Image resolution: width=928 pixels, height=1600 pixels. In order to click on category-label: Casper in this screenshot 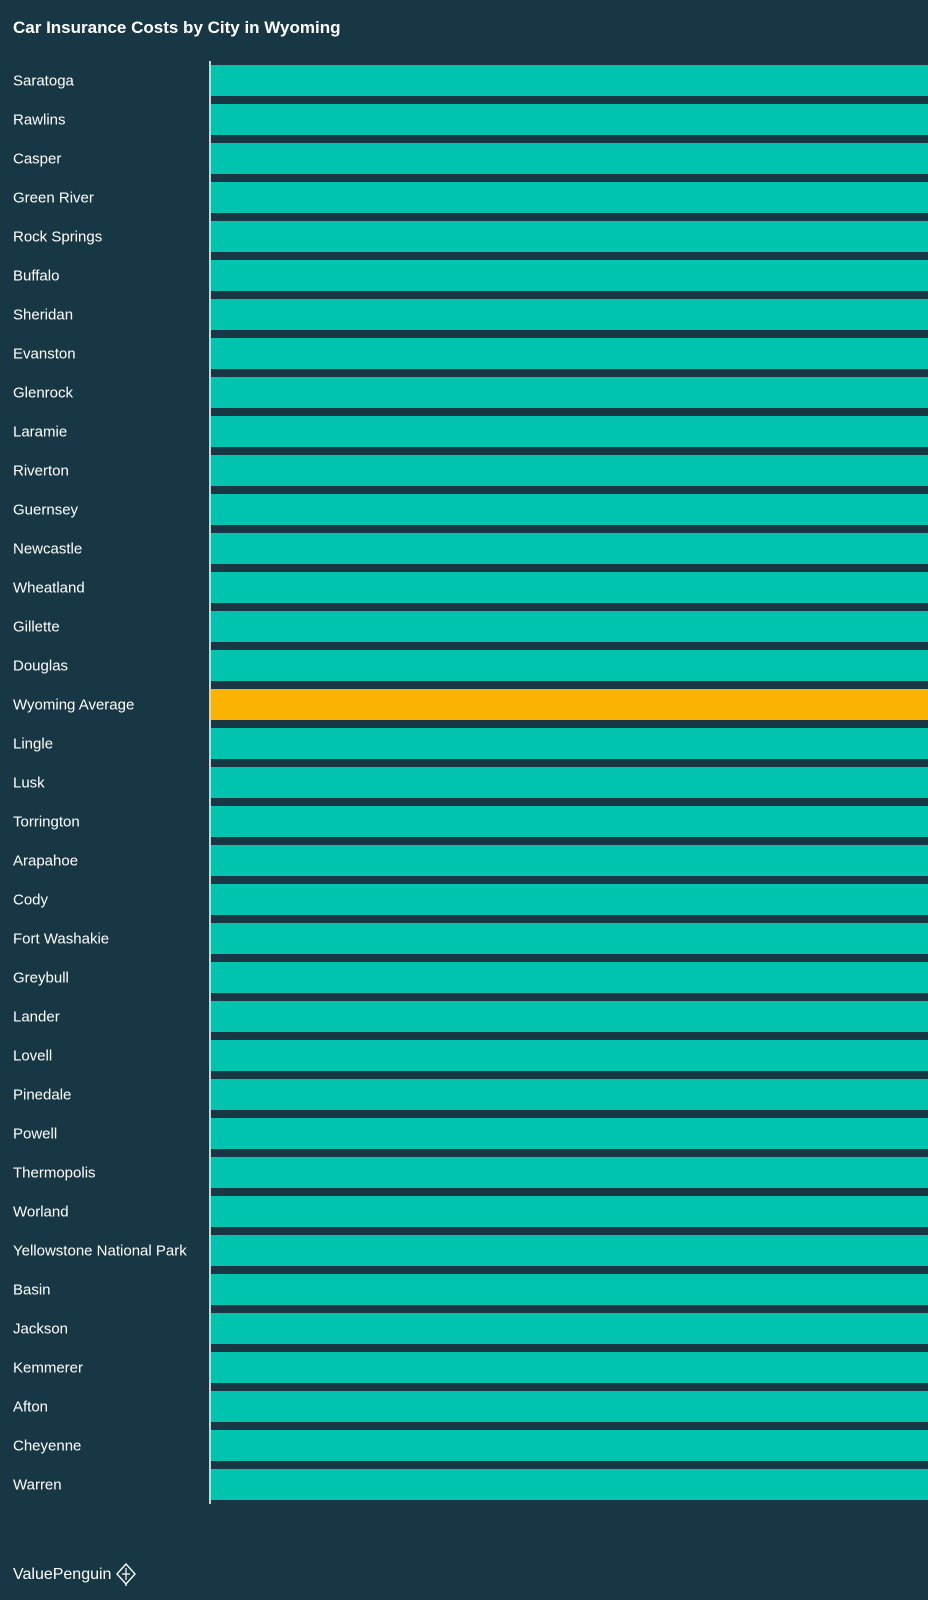, I will do `click(37, 159)`.